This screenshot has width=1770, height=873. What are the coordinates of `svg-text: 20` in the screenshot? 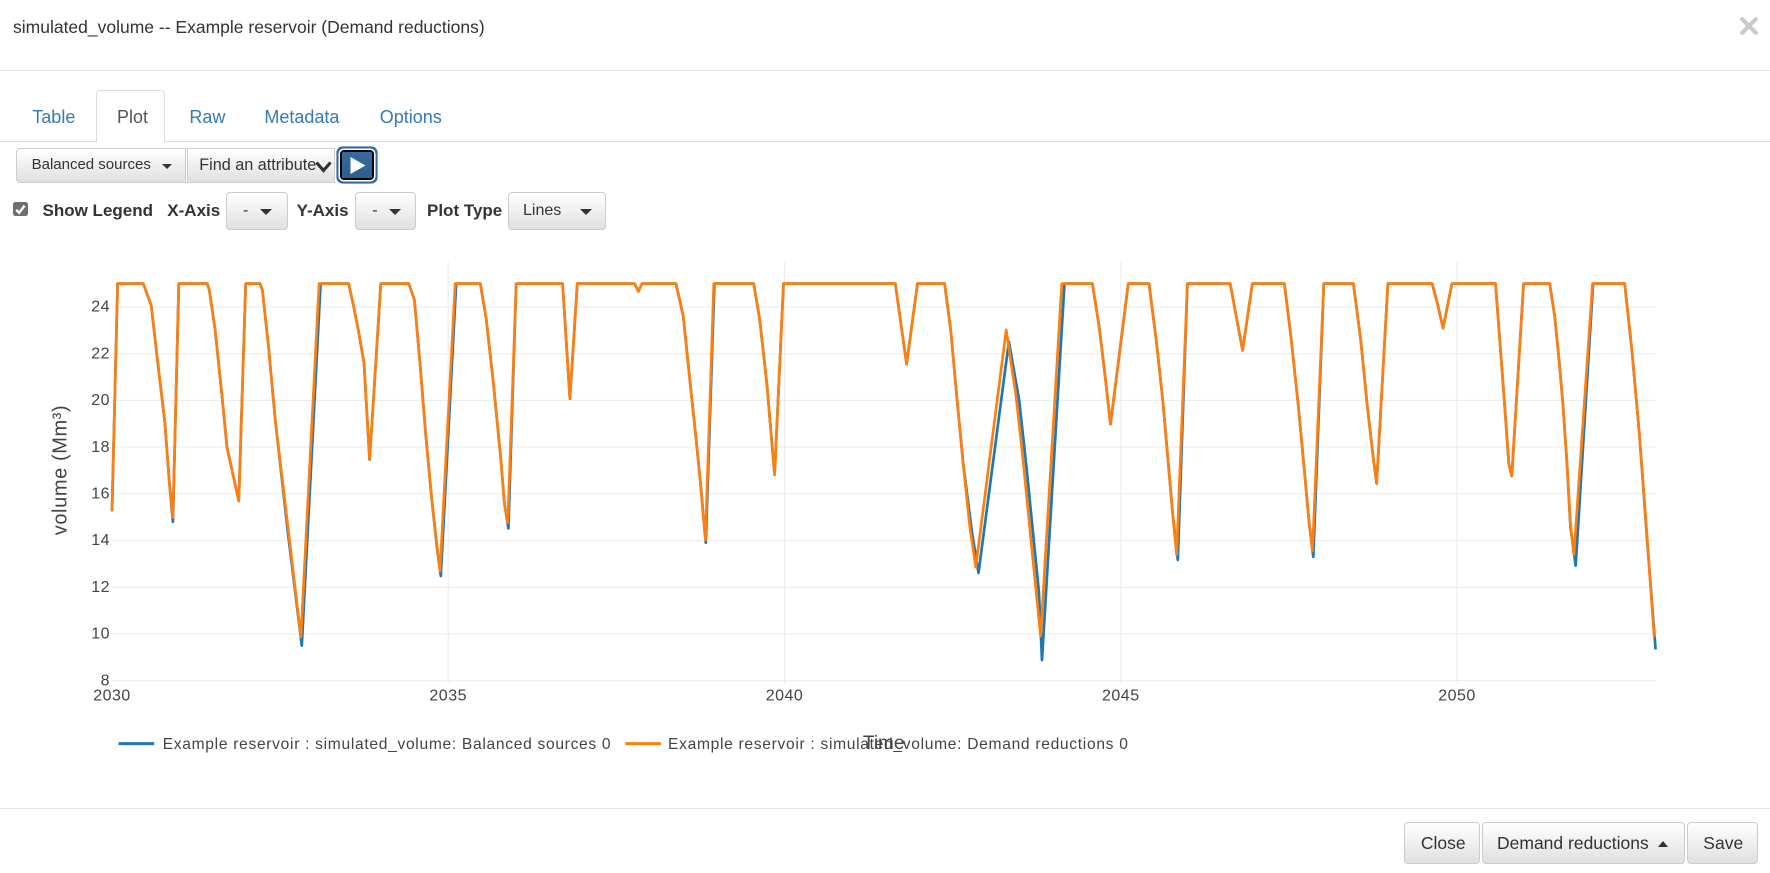 It's located at (100, 400).